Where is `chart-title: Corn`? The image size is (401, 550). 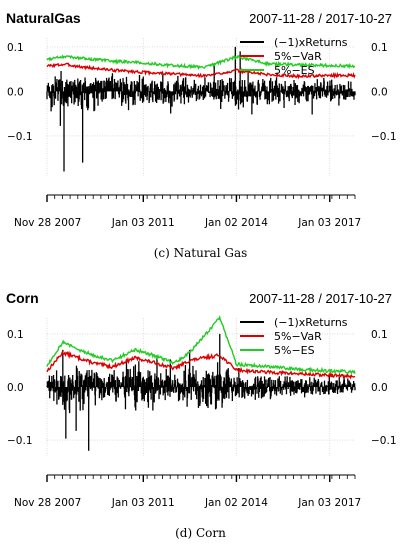 chart-title: Corn is located at coordinates (22, 298).